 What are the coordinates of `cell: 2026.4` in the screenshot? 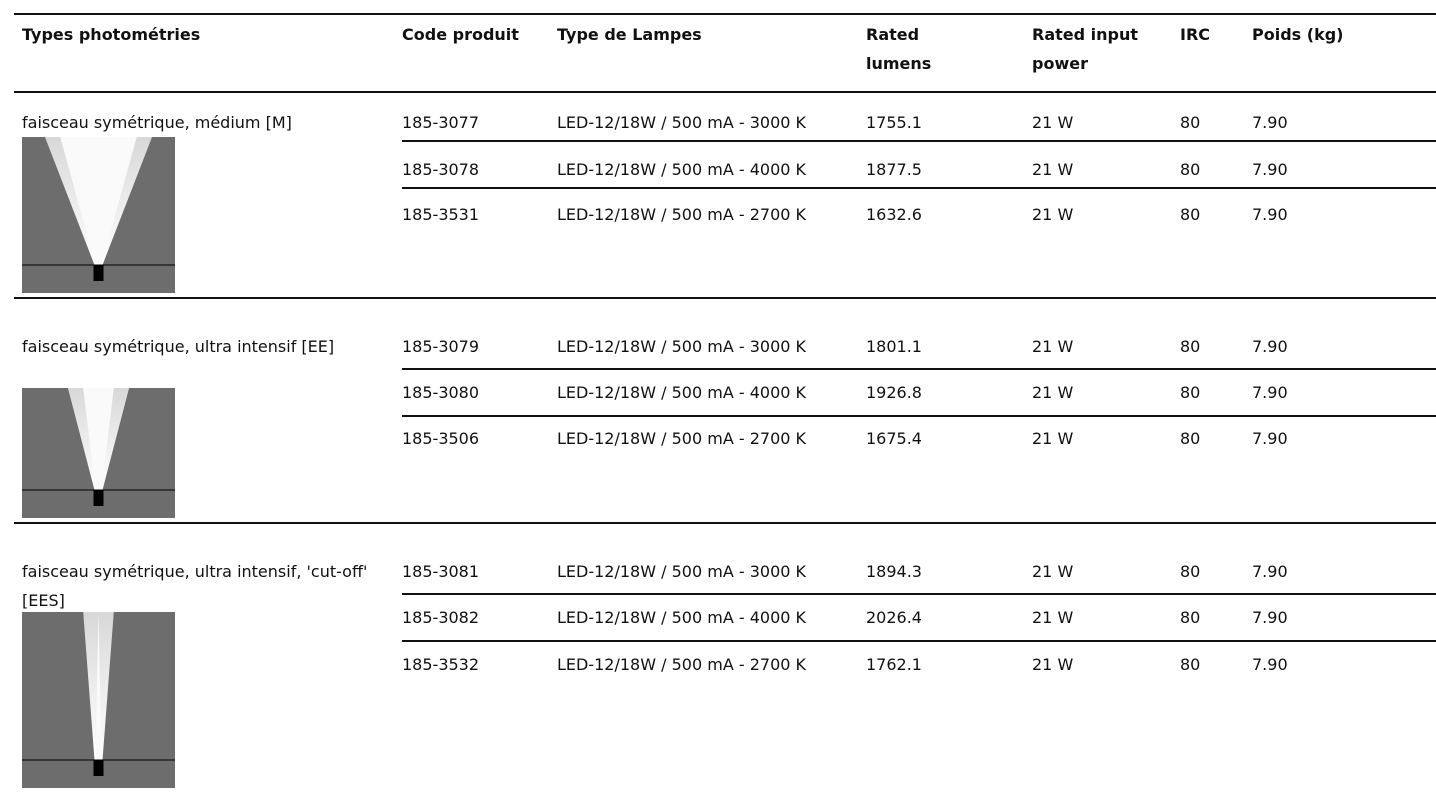 It's located at (894, 617).